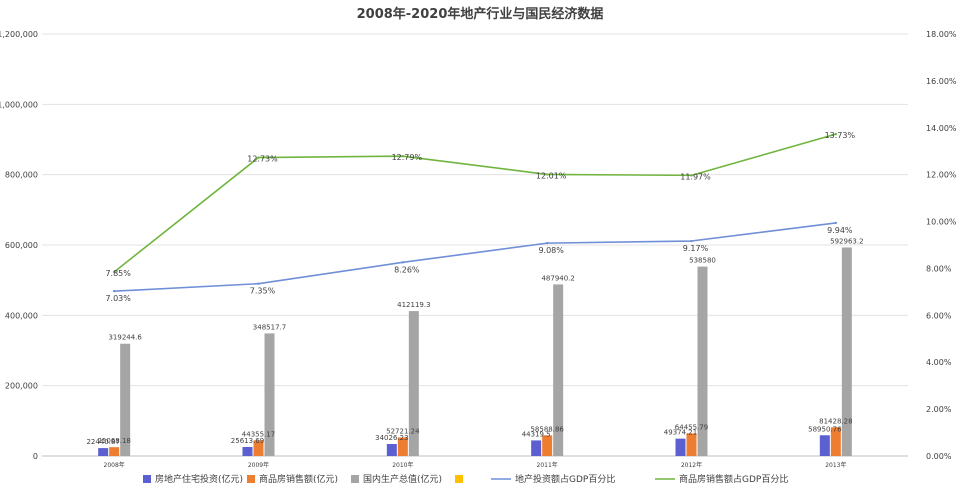 Image resolution: width=960 pixels, height=492 pixels. Describe the element at coordinates (939, 456) in the screenshot. I see `right-tick-label: 0.00%` at that location.